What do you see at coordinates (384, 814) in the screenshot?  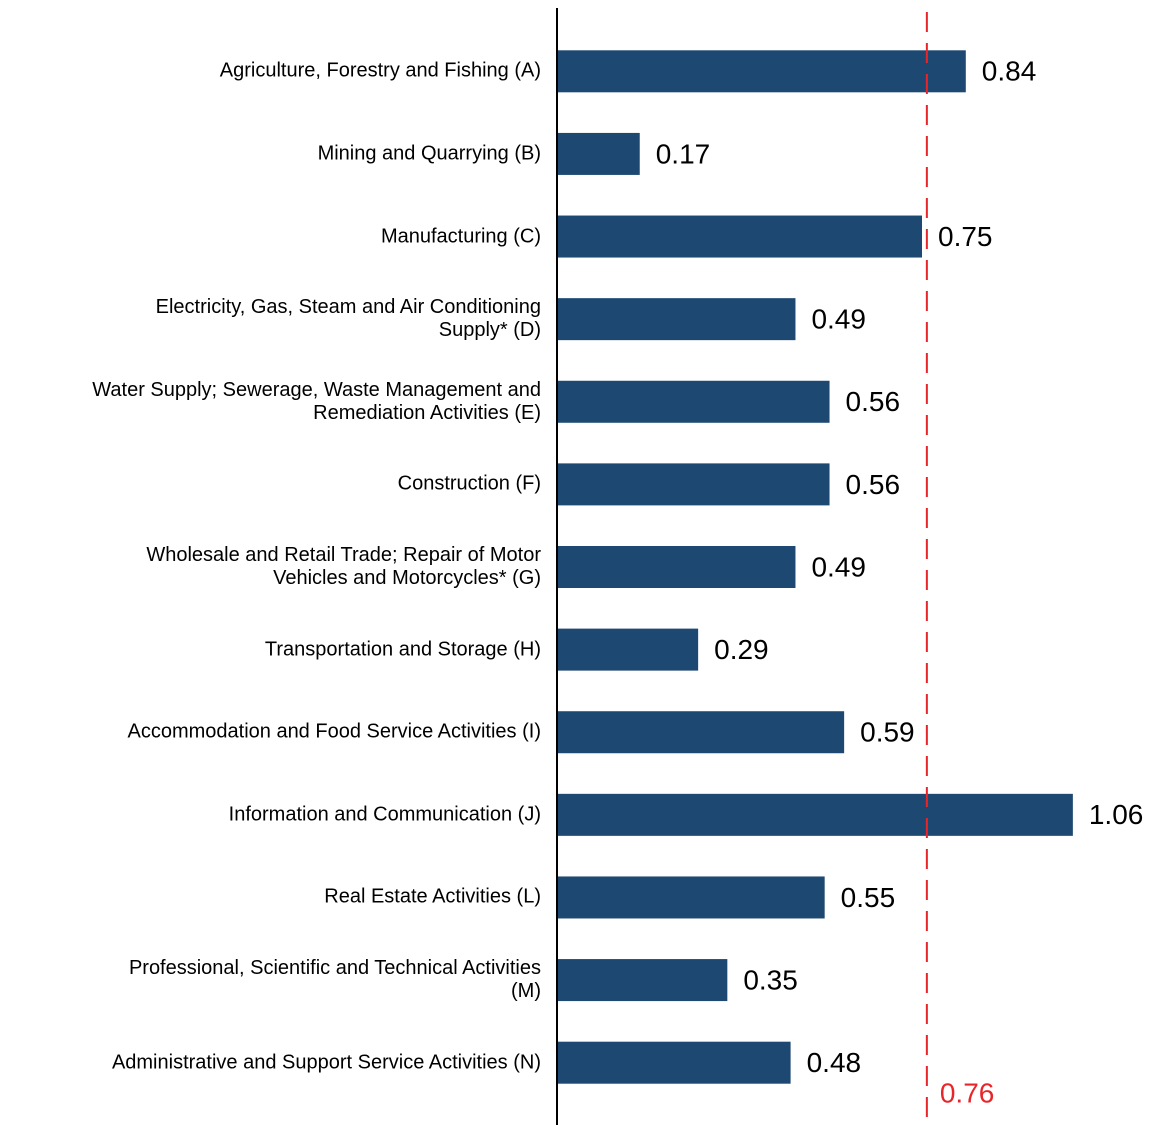 I see `category-label: Information and Communication (J)` at bounding box center [384, 814].